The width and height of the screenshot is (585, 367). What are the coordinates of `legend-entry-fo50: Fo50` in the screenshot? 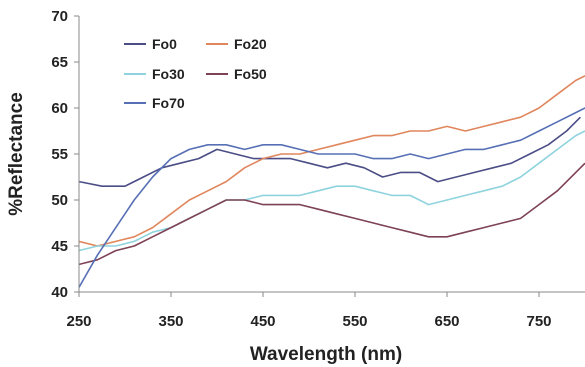 It's located at (236, 74).